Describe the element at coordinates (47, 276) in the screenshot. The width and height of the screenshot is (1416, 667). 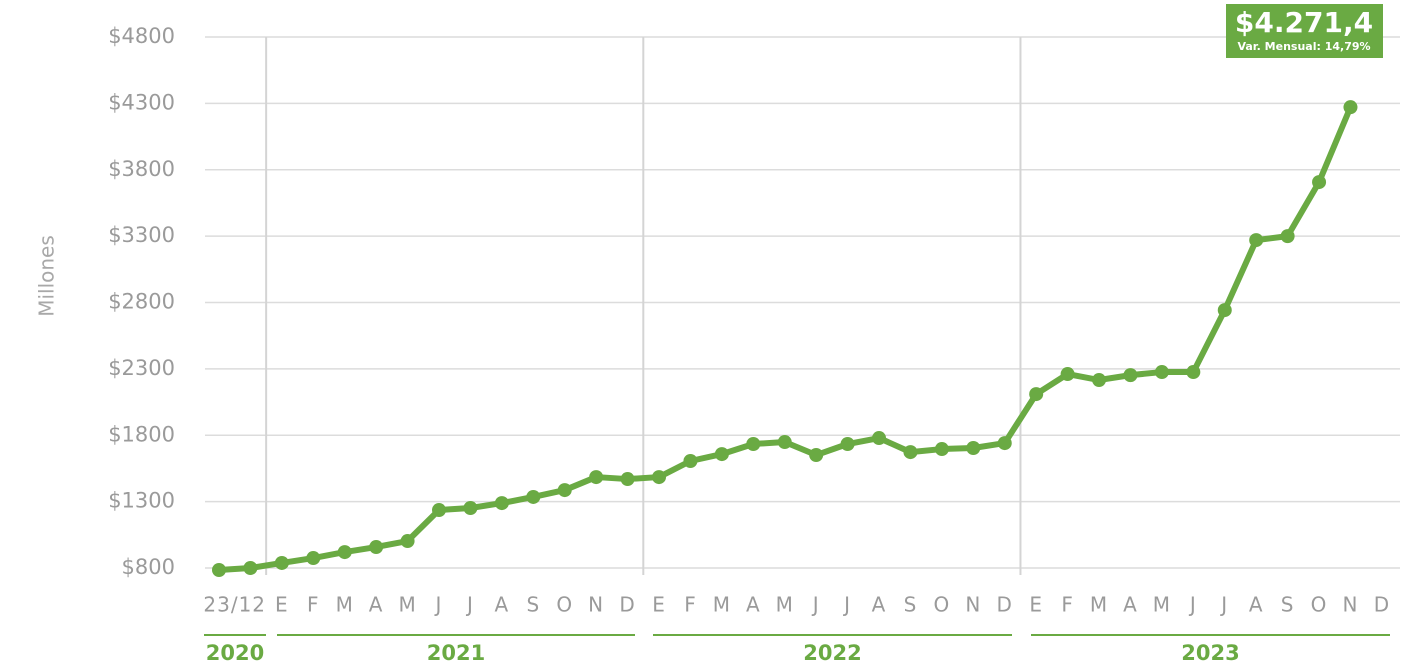
I see `y-axis-label: Millones` at that location.